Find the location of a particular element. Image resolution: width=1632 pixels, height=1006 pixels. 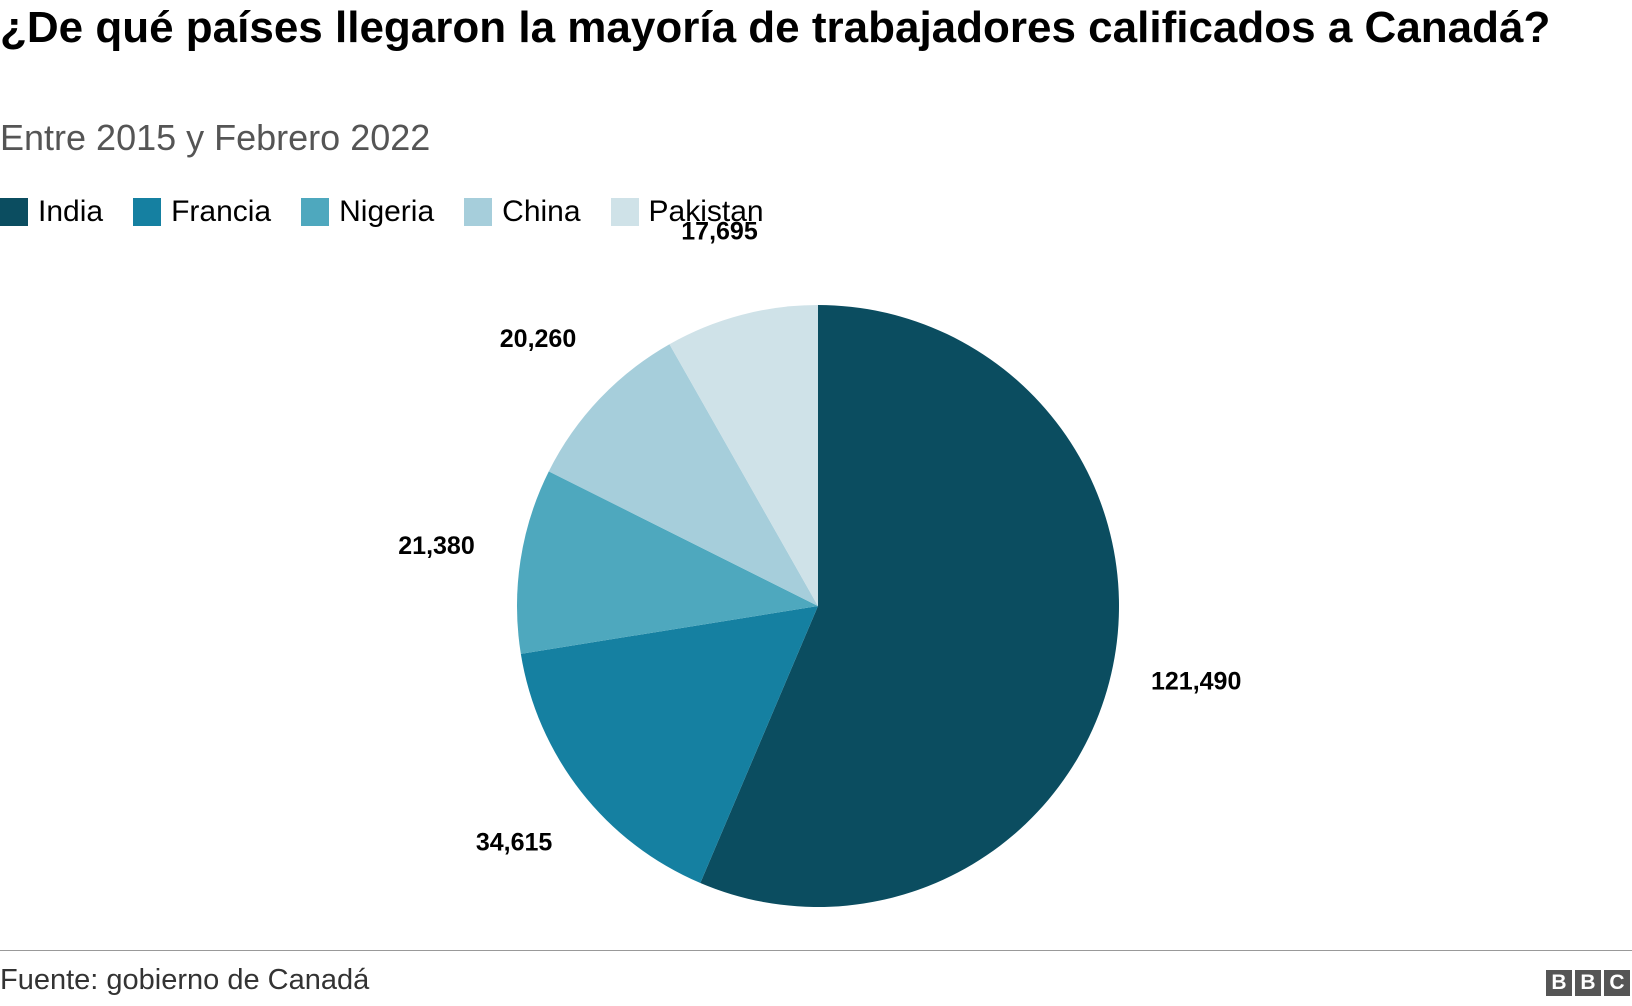

legend-label: India is located at coordinates (71, 211).